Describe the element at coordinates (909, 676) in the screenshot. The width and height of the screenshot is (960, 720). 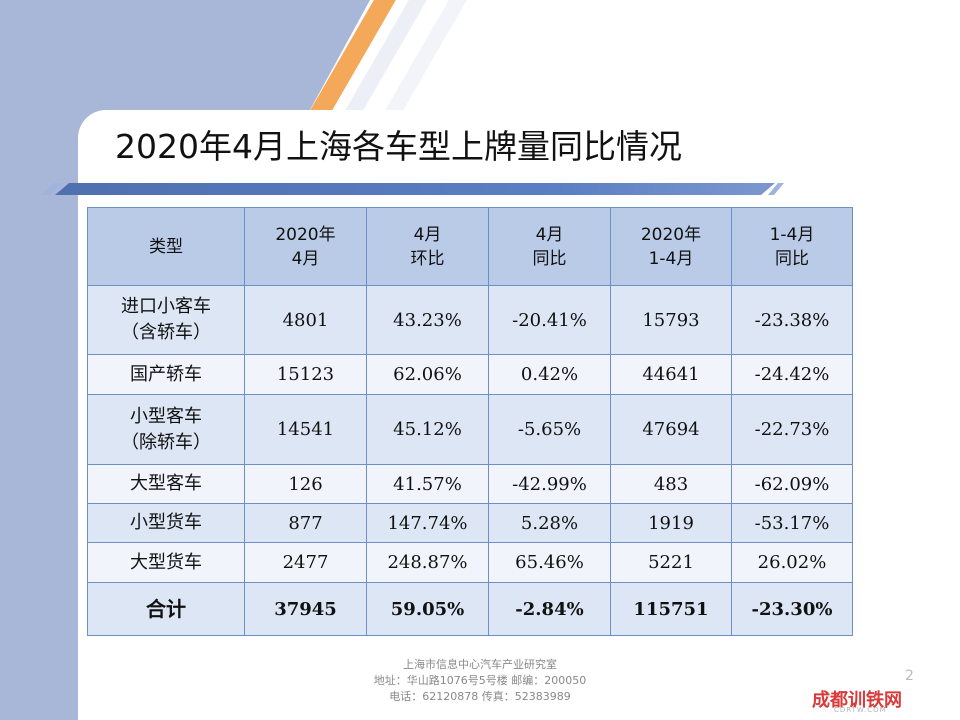
I see `page-number: 2` at that location.